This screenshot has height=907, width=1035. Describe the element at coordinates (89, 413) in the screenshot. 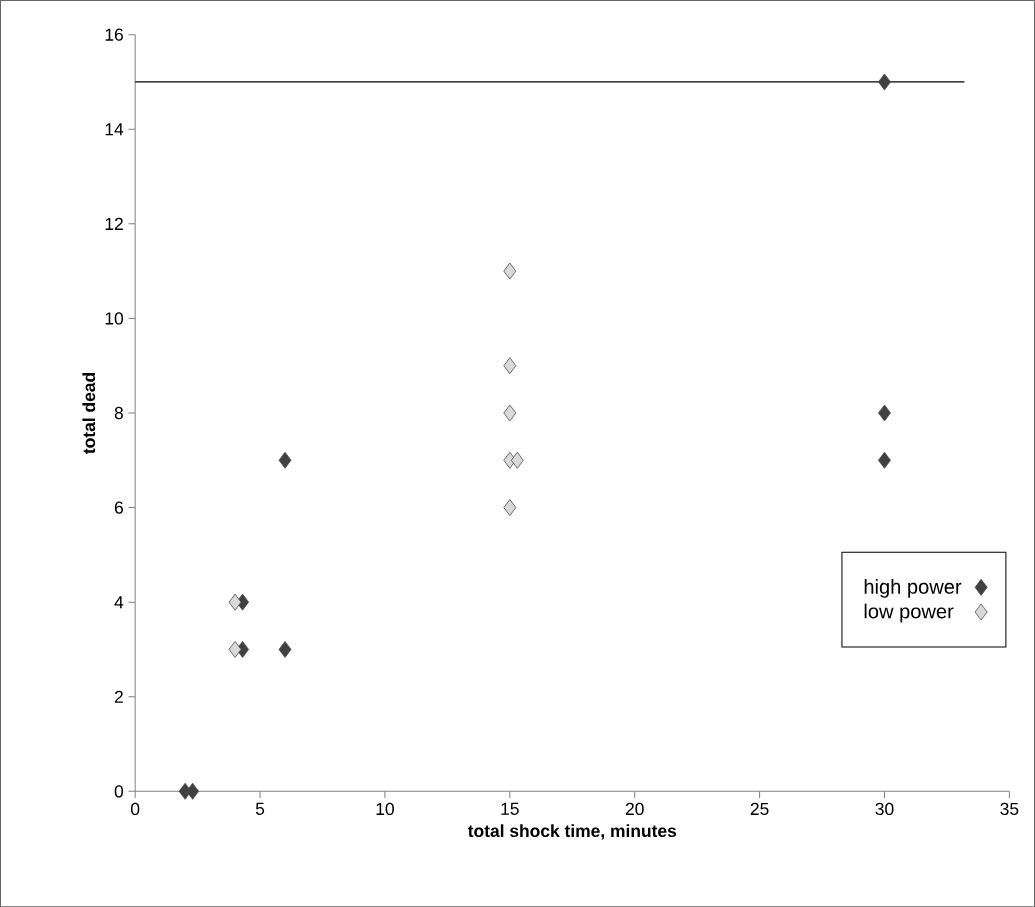

I see `y-axis-title: total dead` at that location.